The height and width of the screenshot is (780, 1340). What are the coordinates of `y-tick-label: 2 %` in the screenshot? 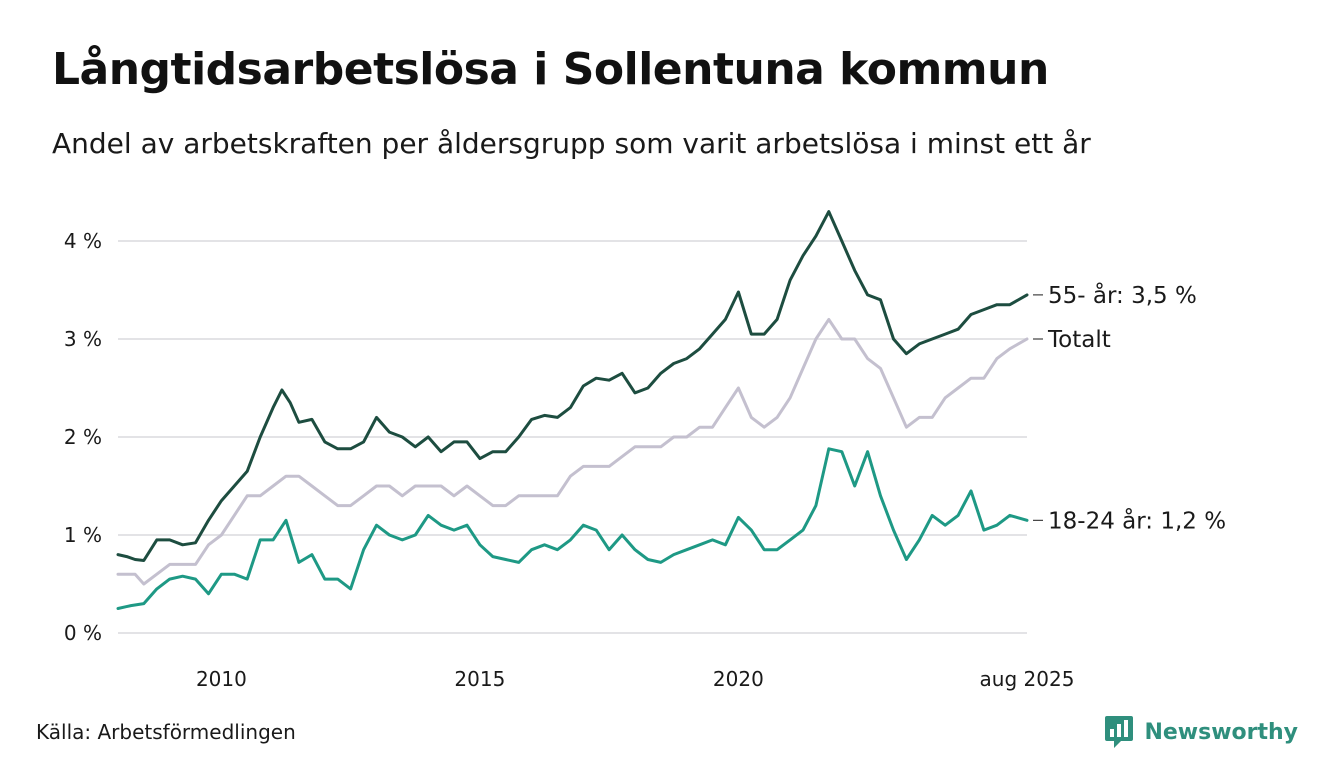 It's located at (83, 437).